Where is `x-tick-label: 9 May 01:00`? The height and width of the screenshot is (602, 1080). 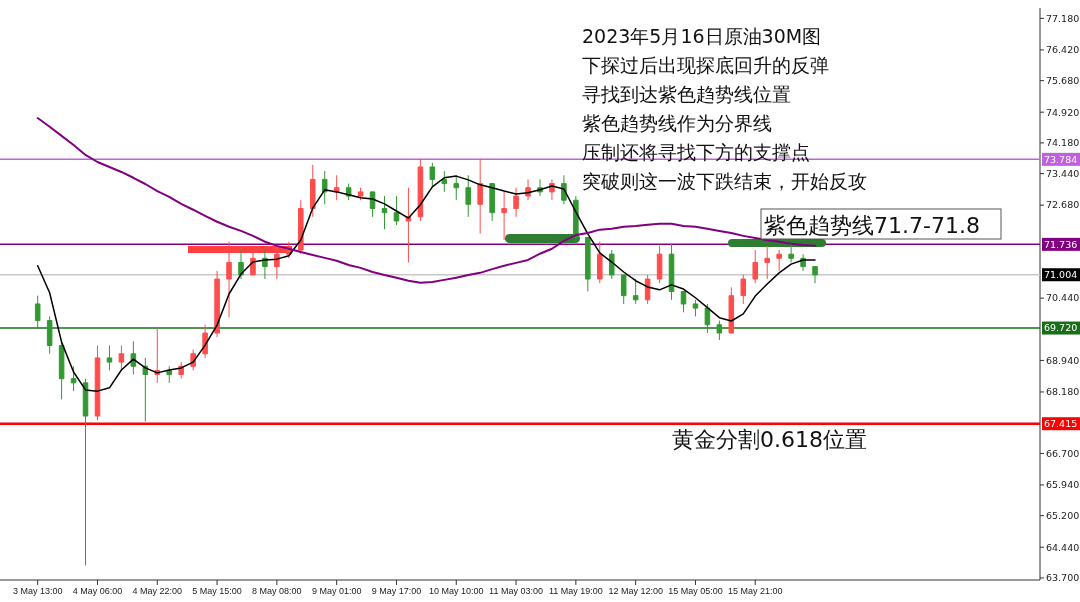 x-tick-label: 9 May 01:00 is located at coordinates (336, 591).